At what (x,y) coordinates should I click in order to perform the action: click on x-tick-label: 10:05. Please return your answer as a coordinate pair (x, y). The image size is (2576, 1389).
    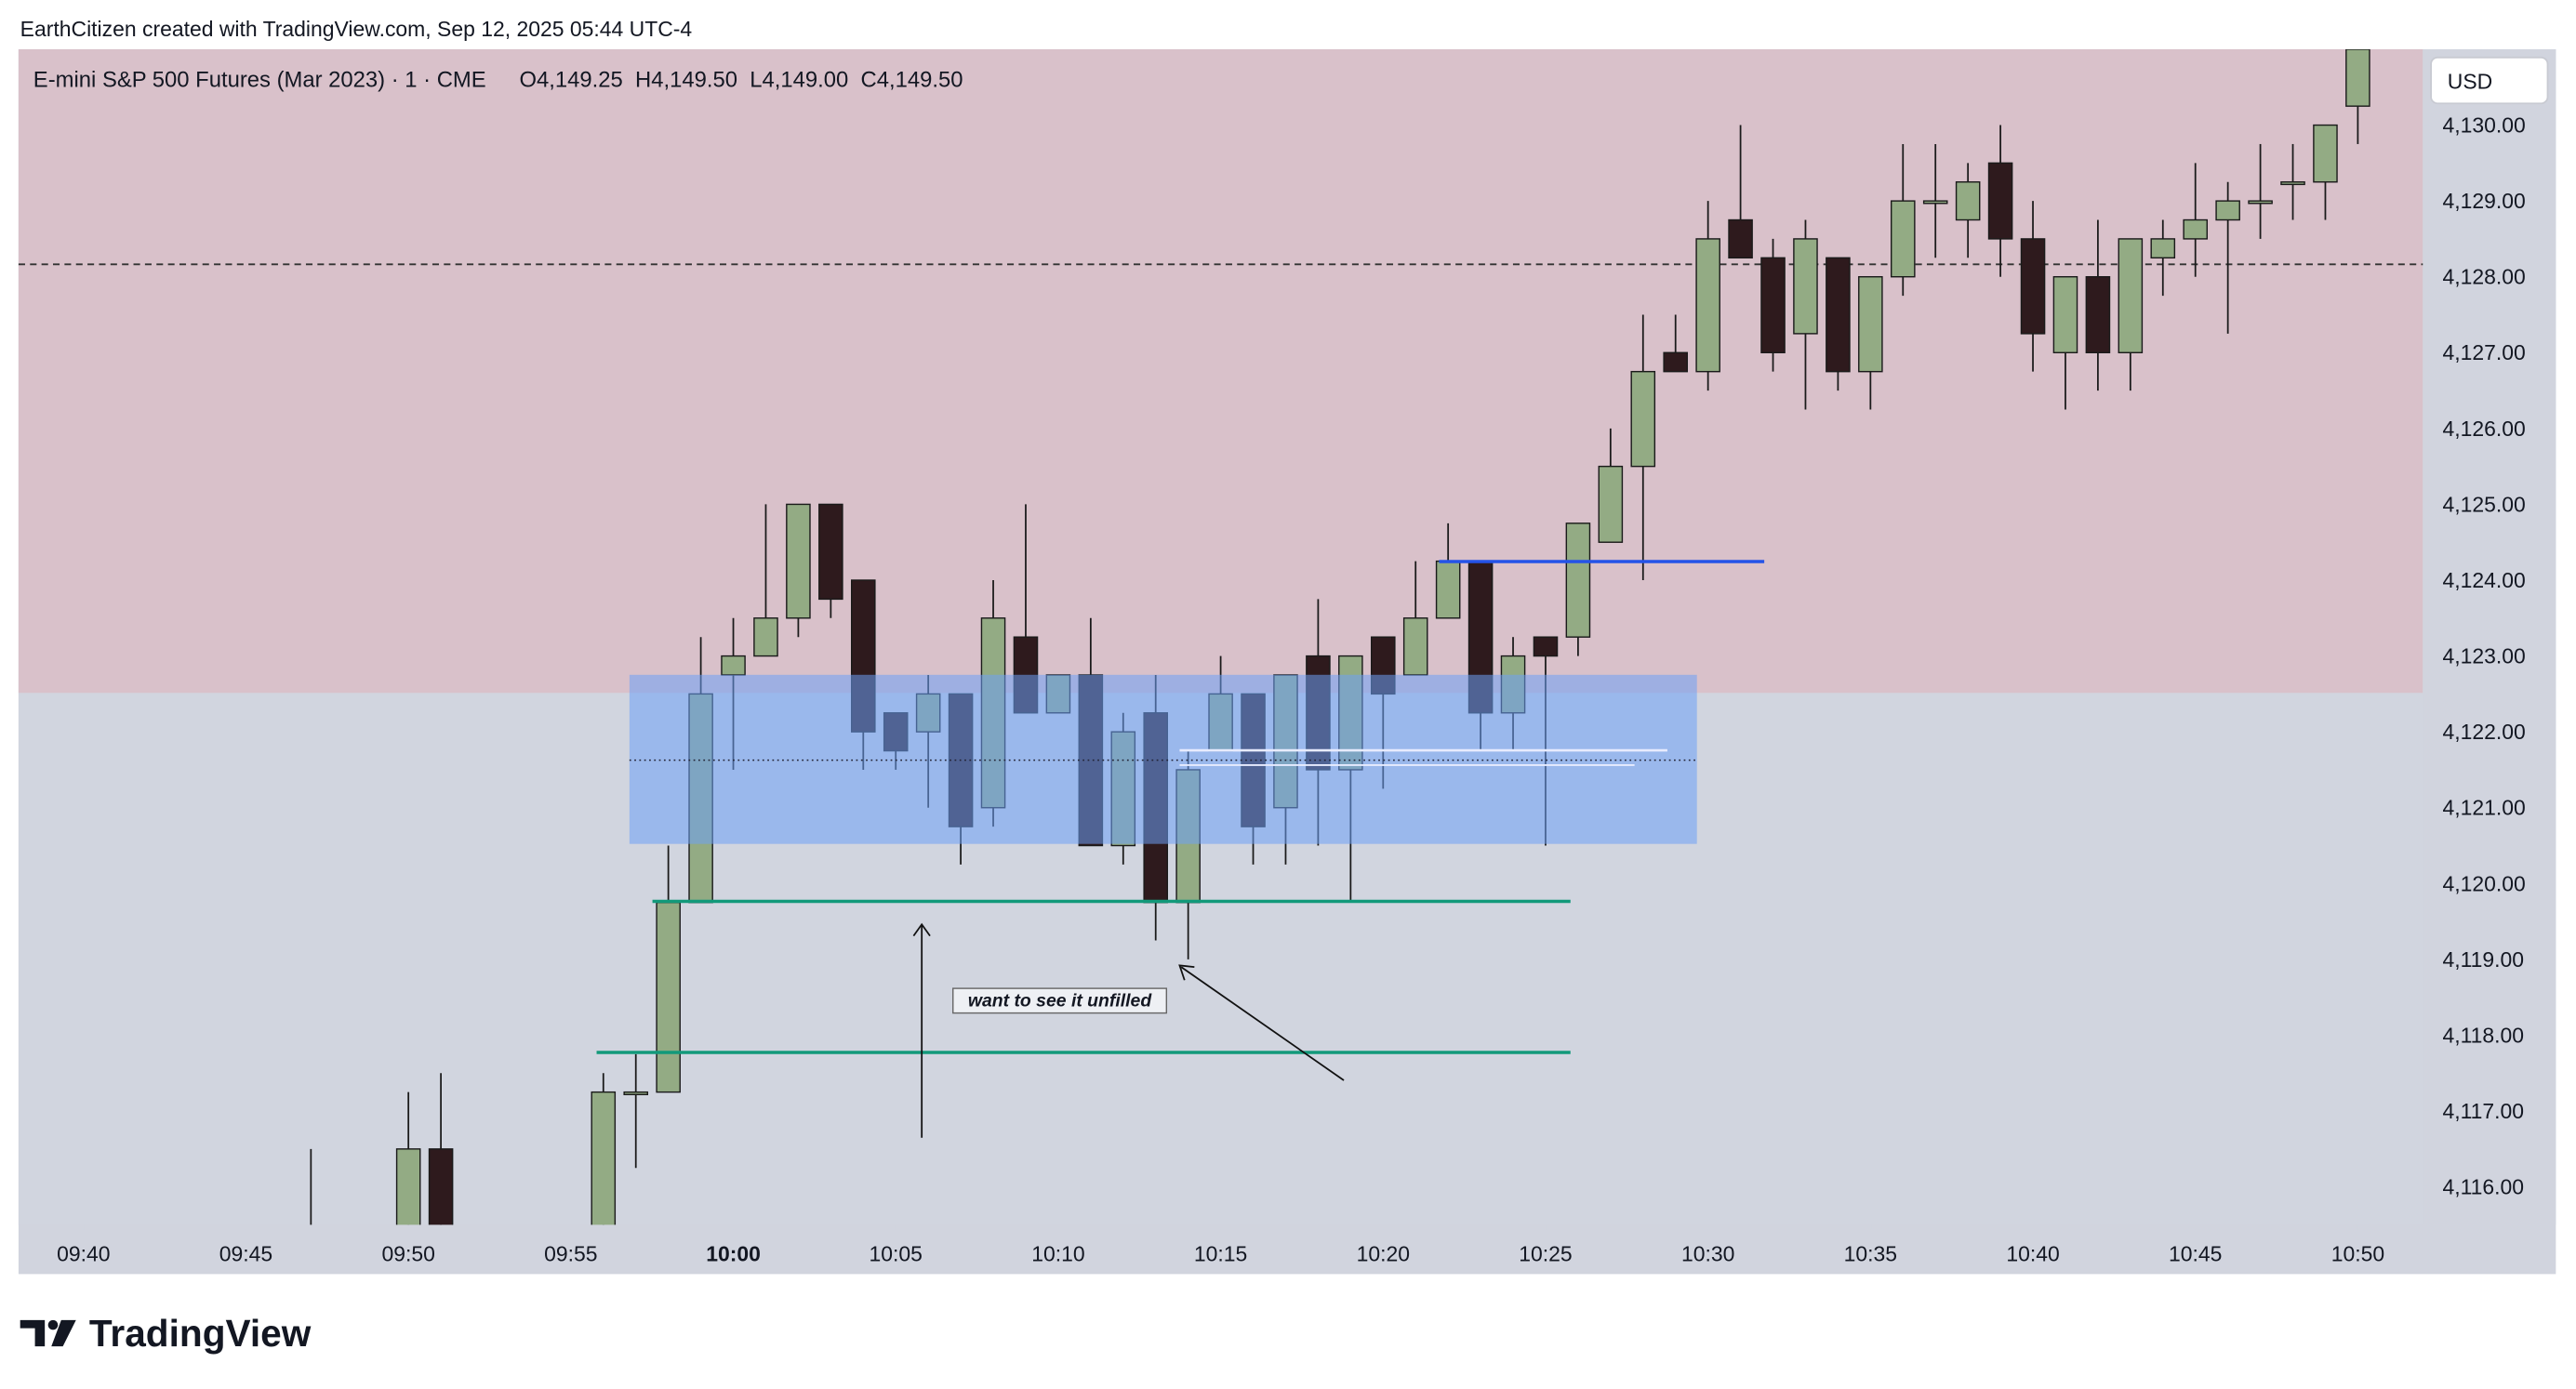
    Looking at the image, I should click on (896, 1253).